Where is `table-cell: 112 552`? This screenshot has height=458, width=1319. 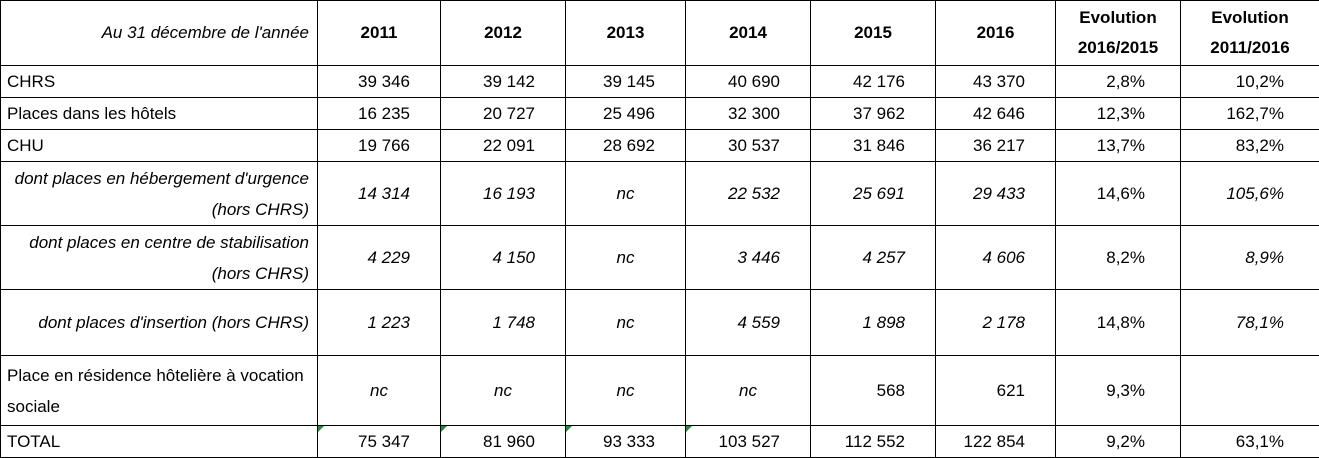
table-cell: 112 552 is located at coordinates (873, 442).